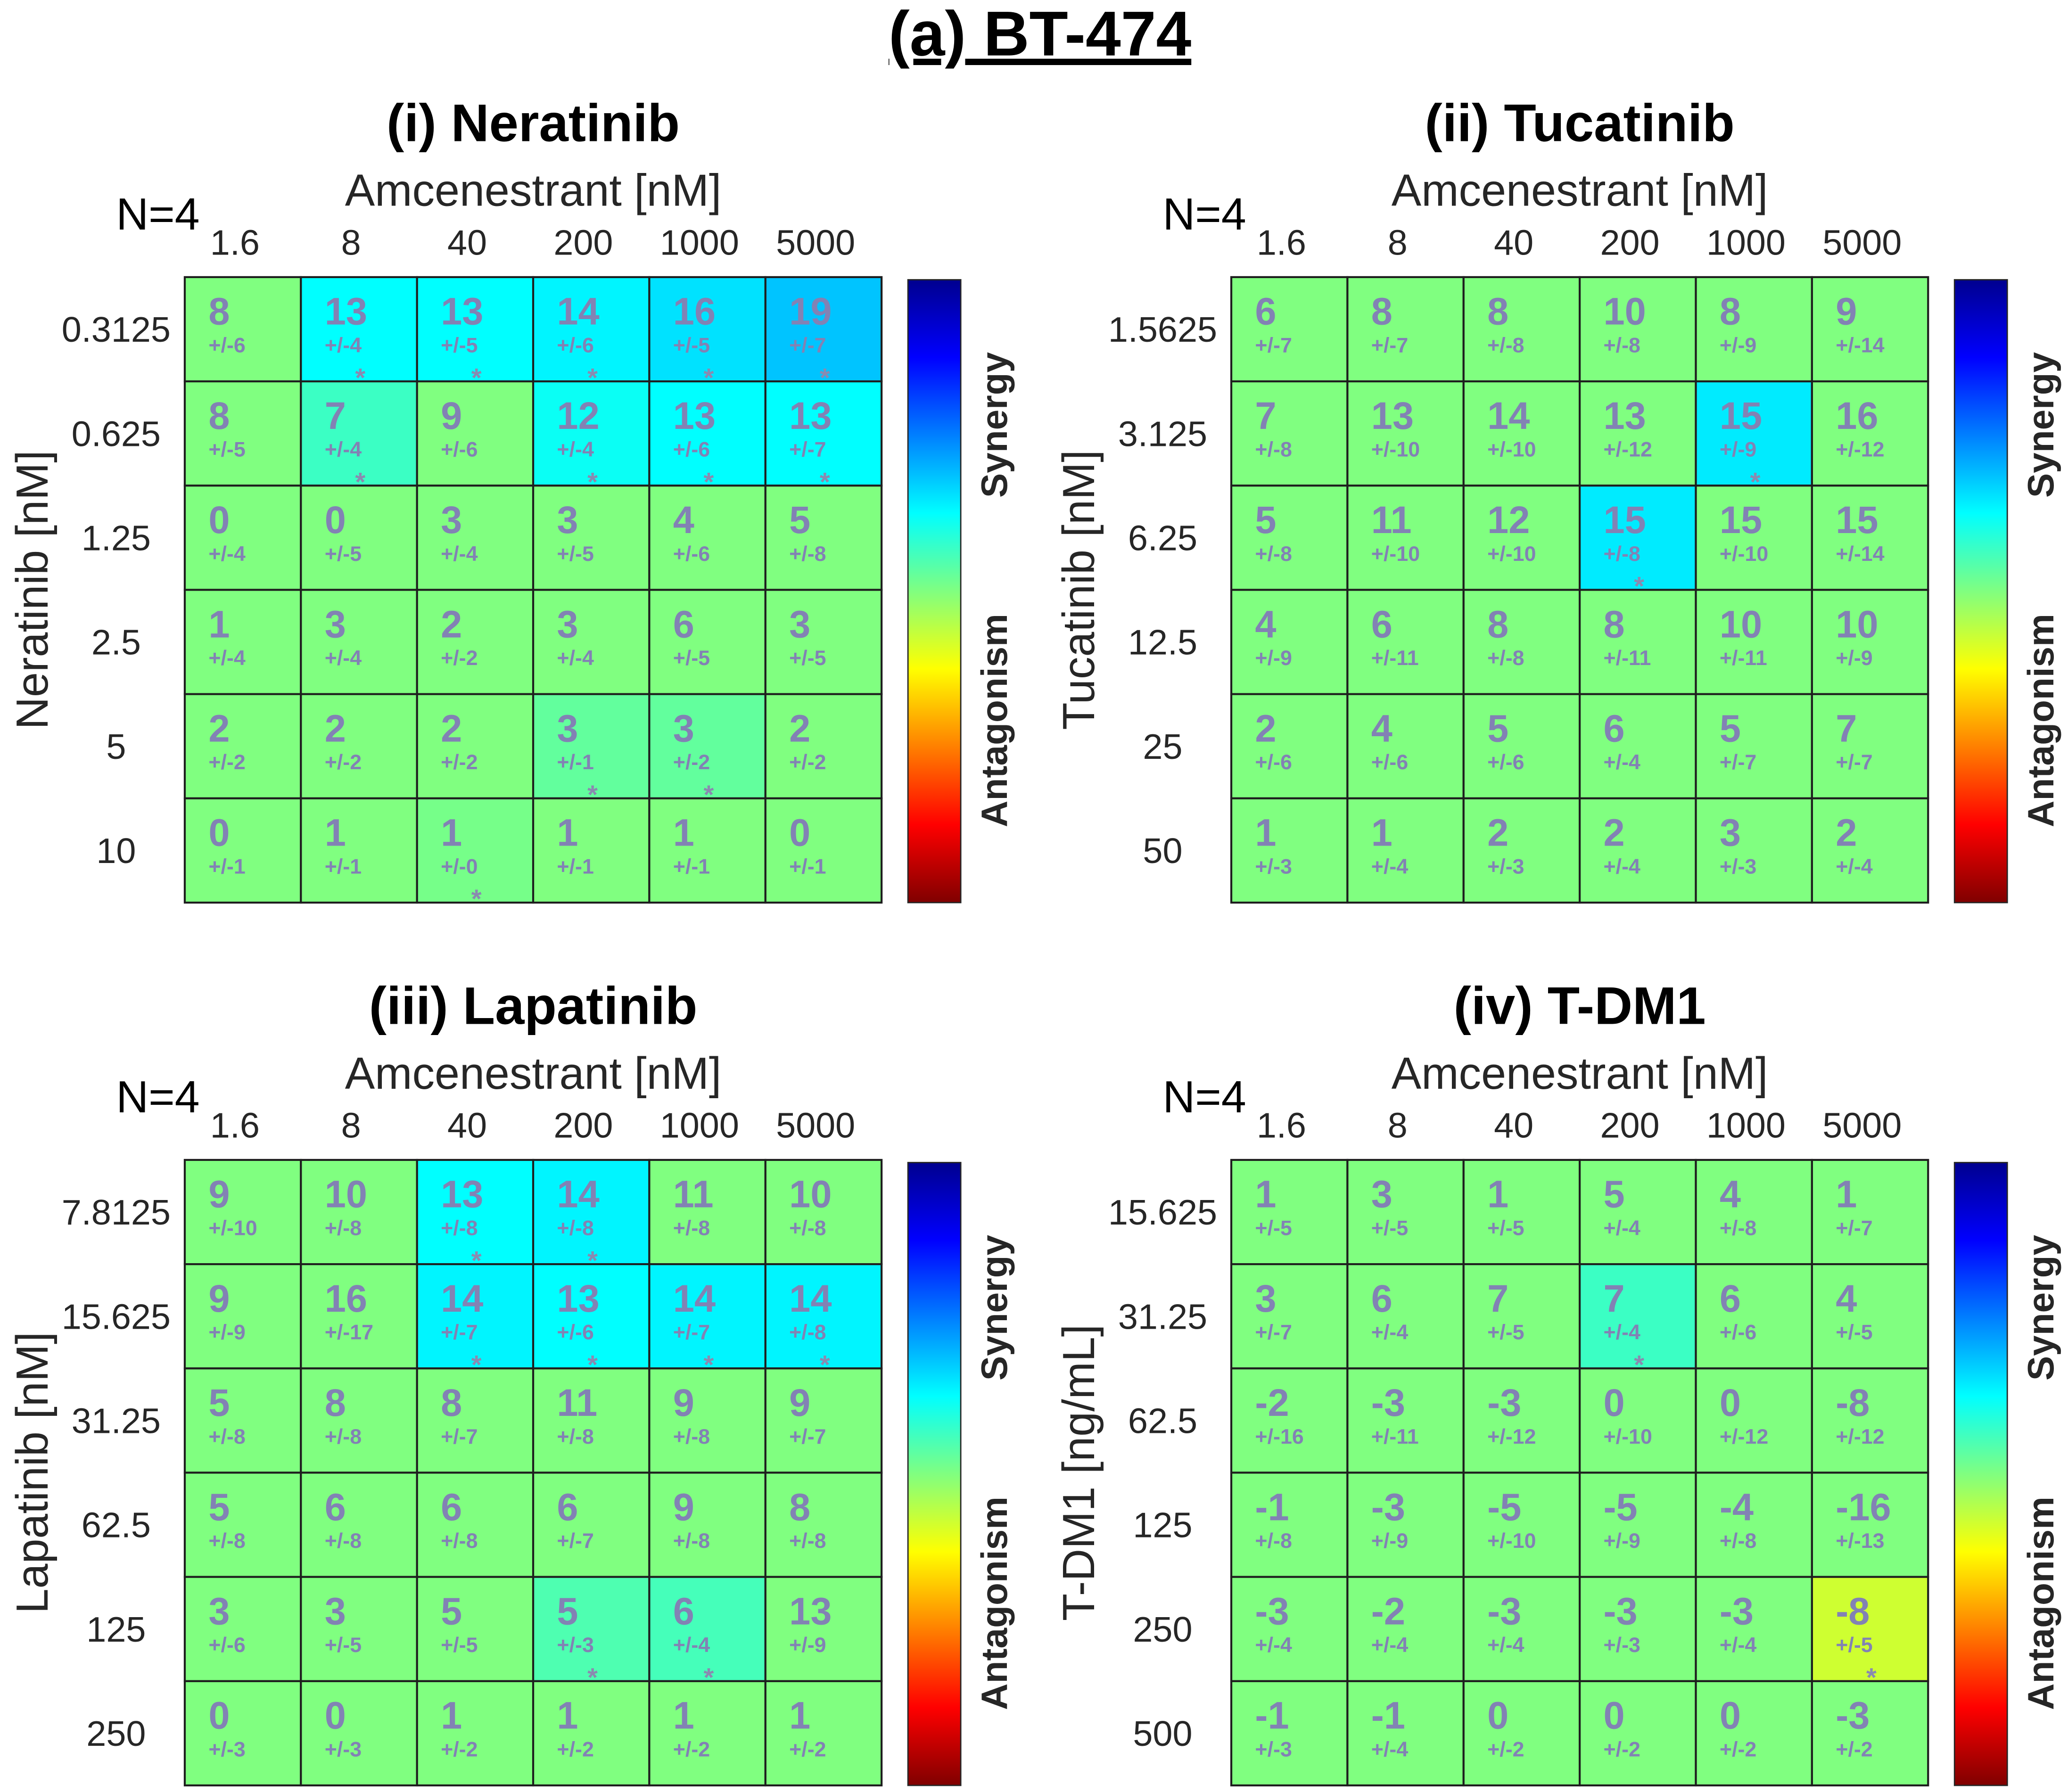 This screenshot has height=1792, width=2068. I want to click on x-tick-label: 40, so click(467, 243).